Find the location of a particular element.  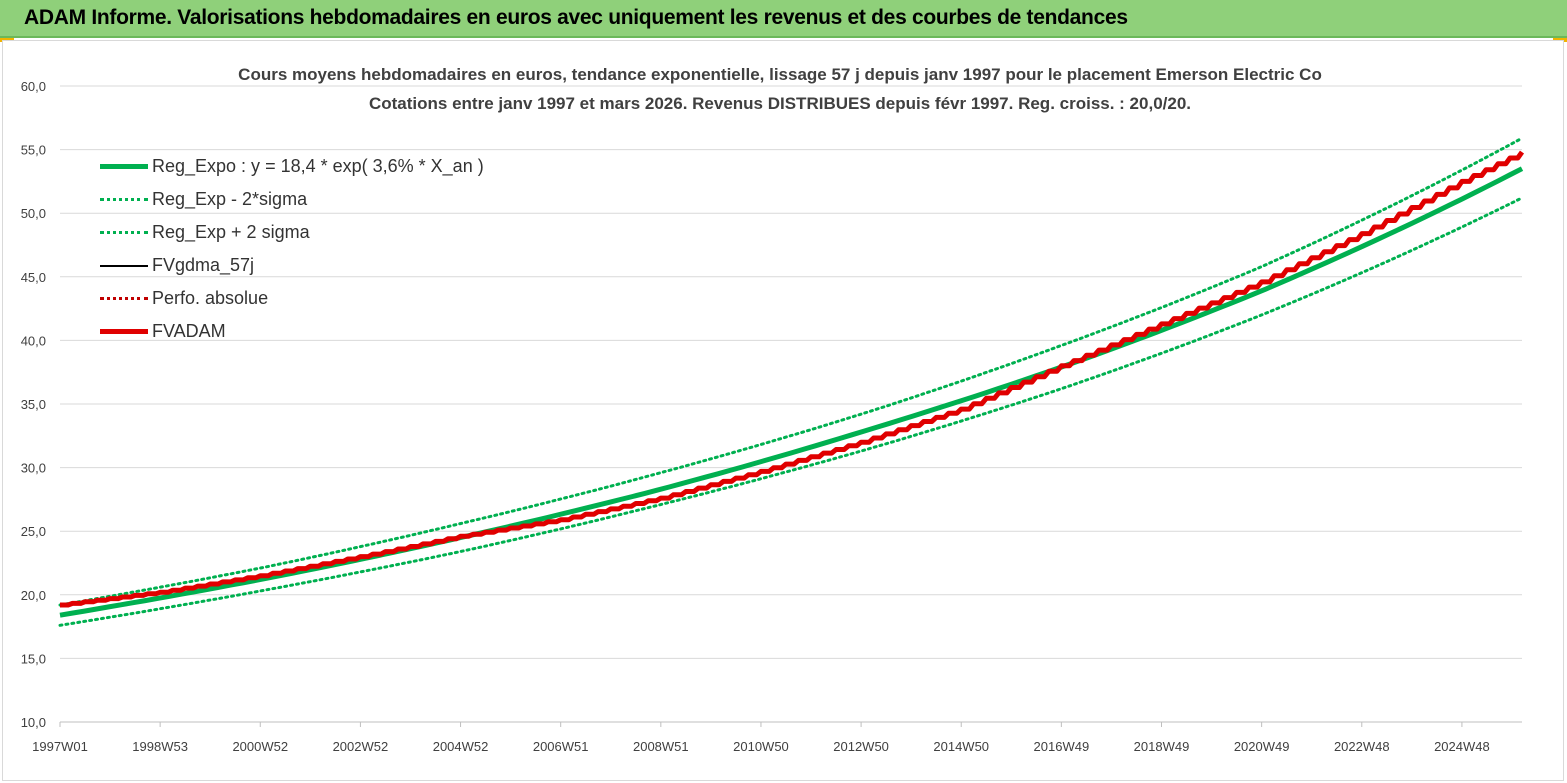

x-tick-label: 2006W51 is located at coordinates (561, 746).